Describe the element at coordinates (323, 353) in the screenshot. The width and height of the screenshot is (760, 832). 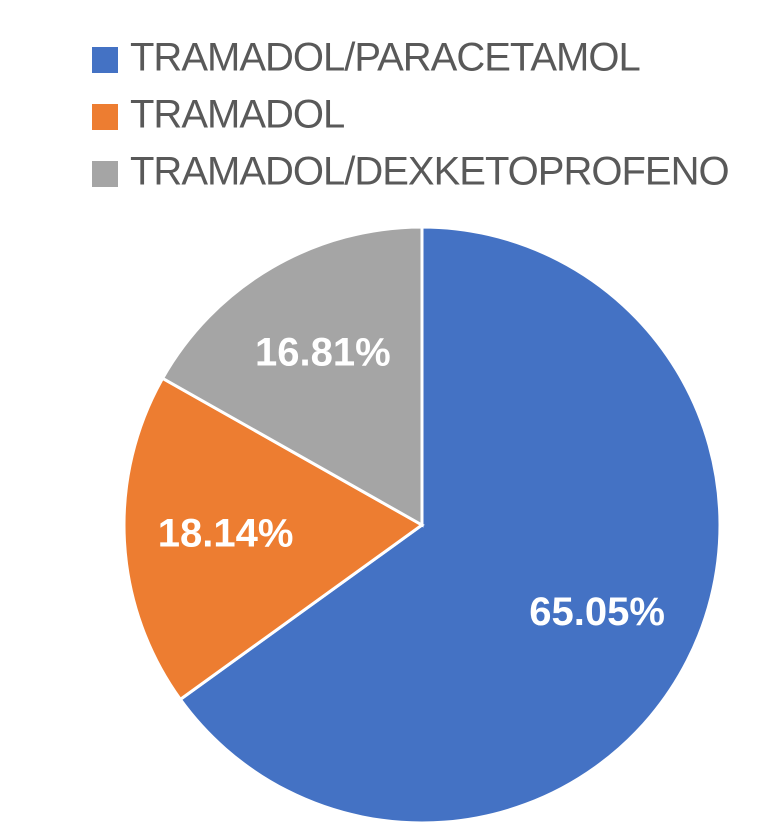
I see `data-label: 16.81%` at that location.